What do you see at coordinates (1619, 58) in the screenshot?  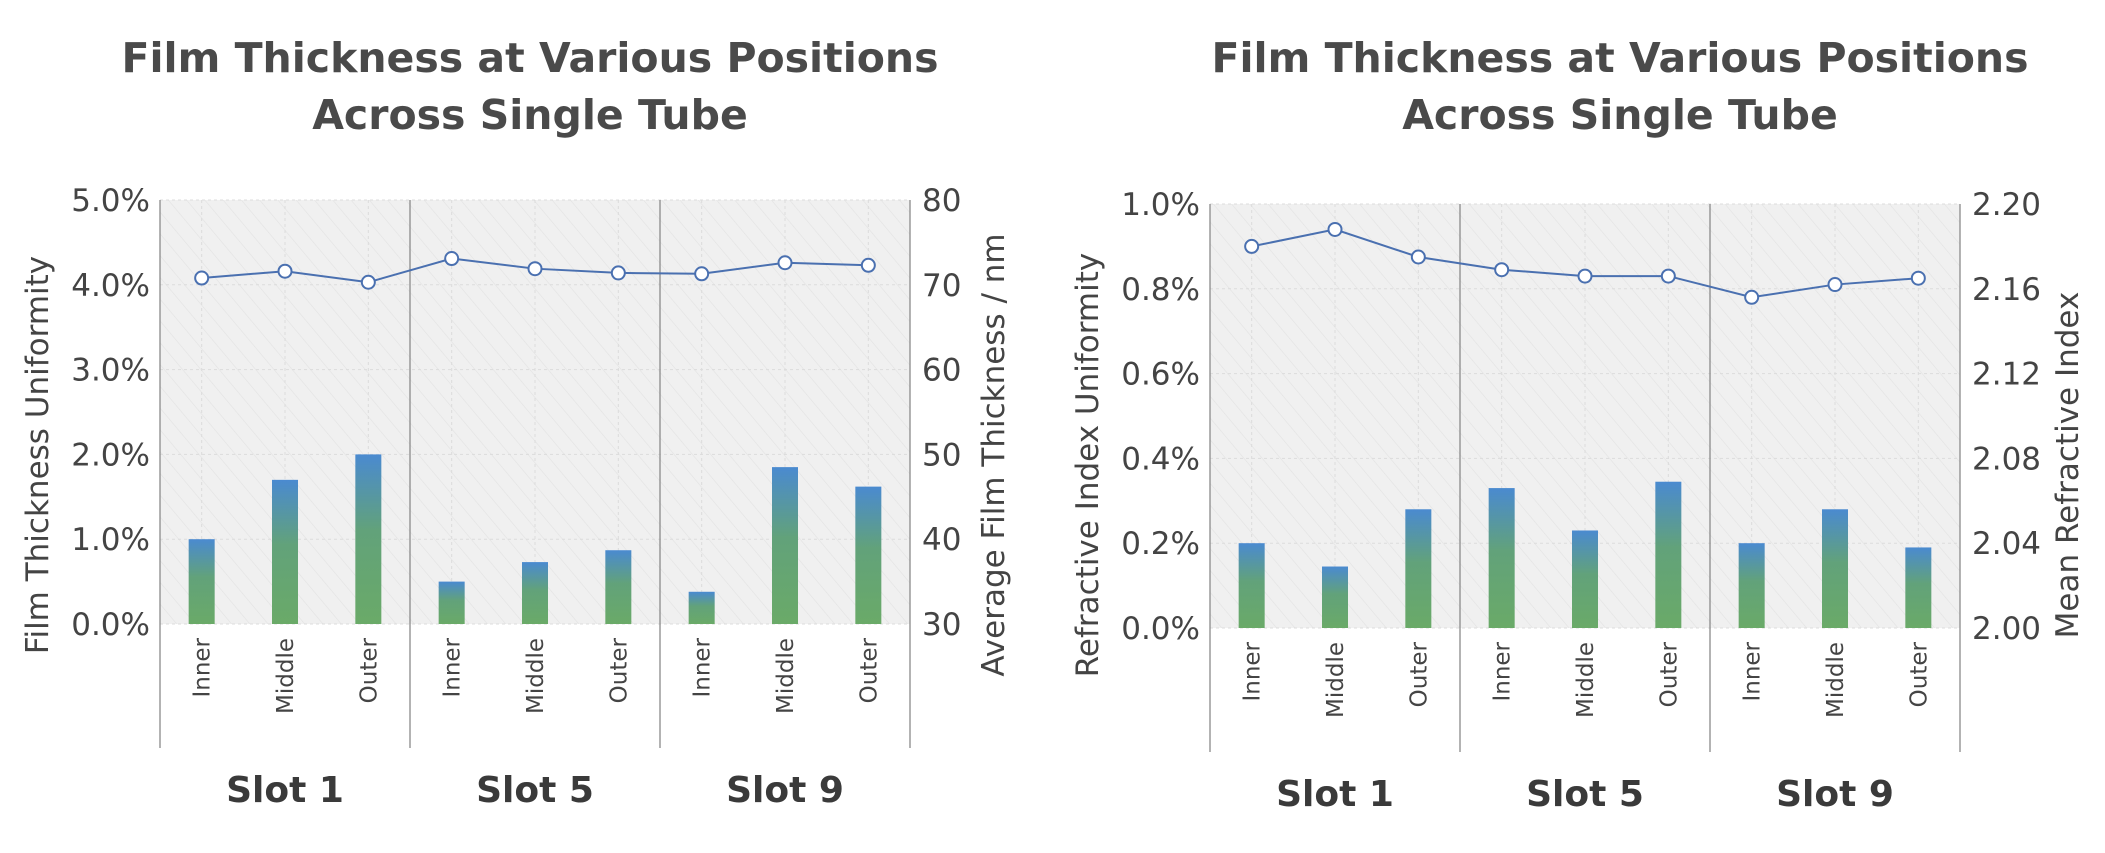 I see `chart-2-title-line-1: Film Thickness at Various Positions` at bounding box center [1619, 58].